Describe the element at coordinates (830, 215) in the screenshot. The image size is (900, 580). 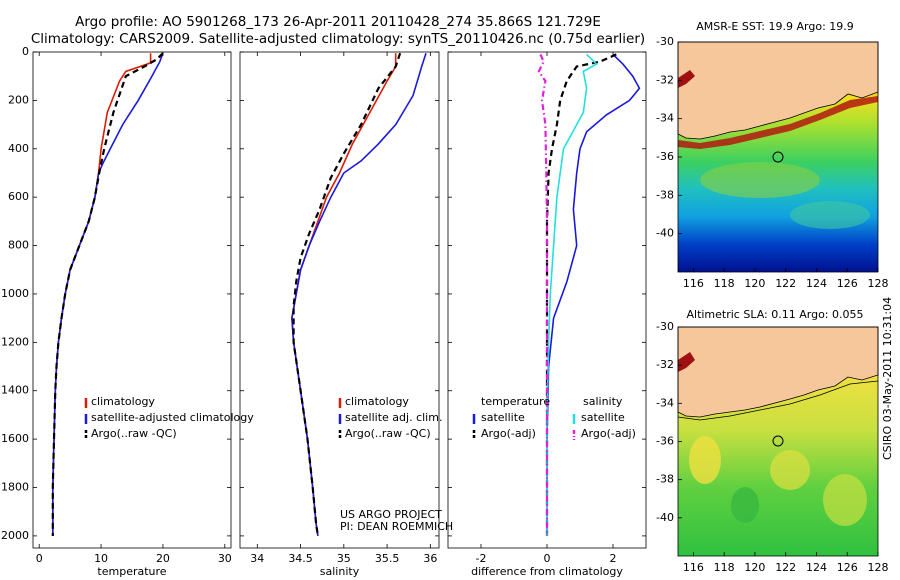
I see `sst-cool-patch` at that location.